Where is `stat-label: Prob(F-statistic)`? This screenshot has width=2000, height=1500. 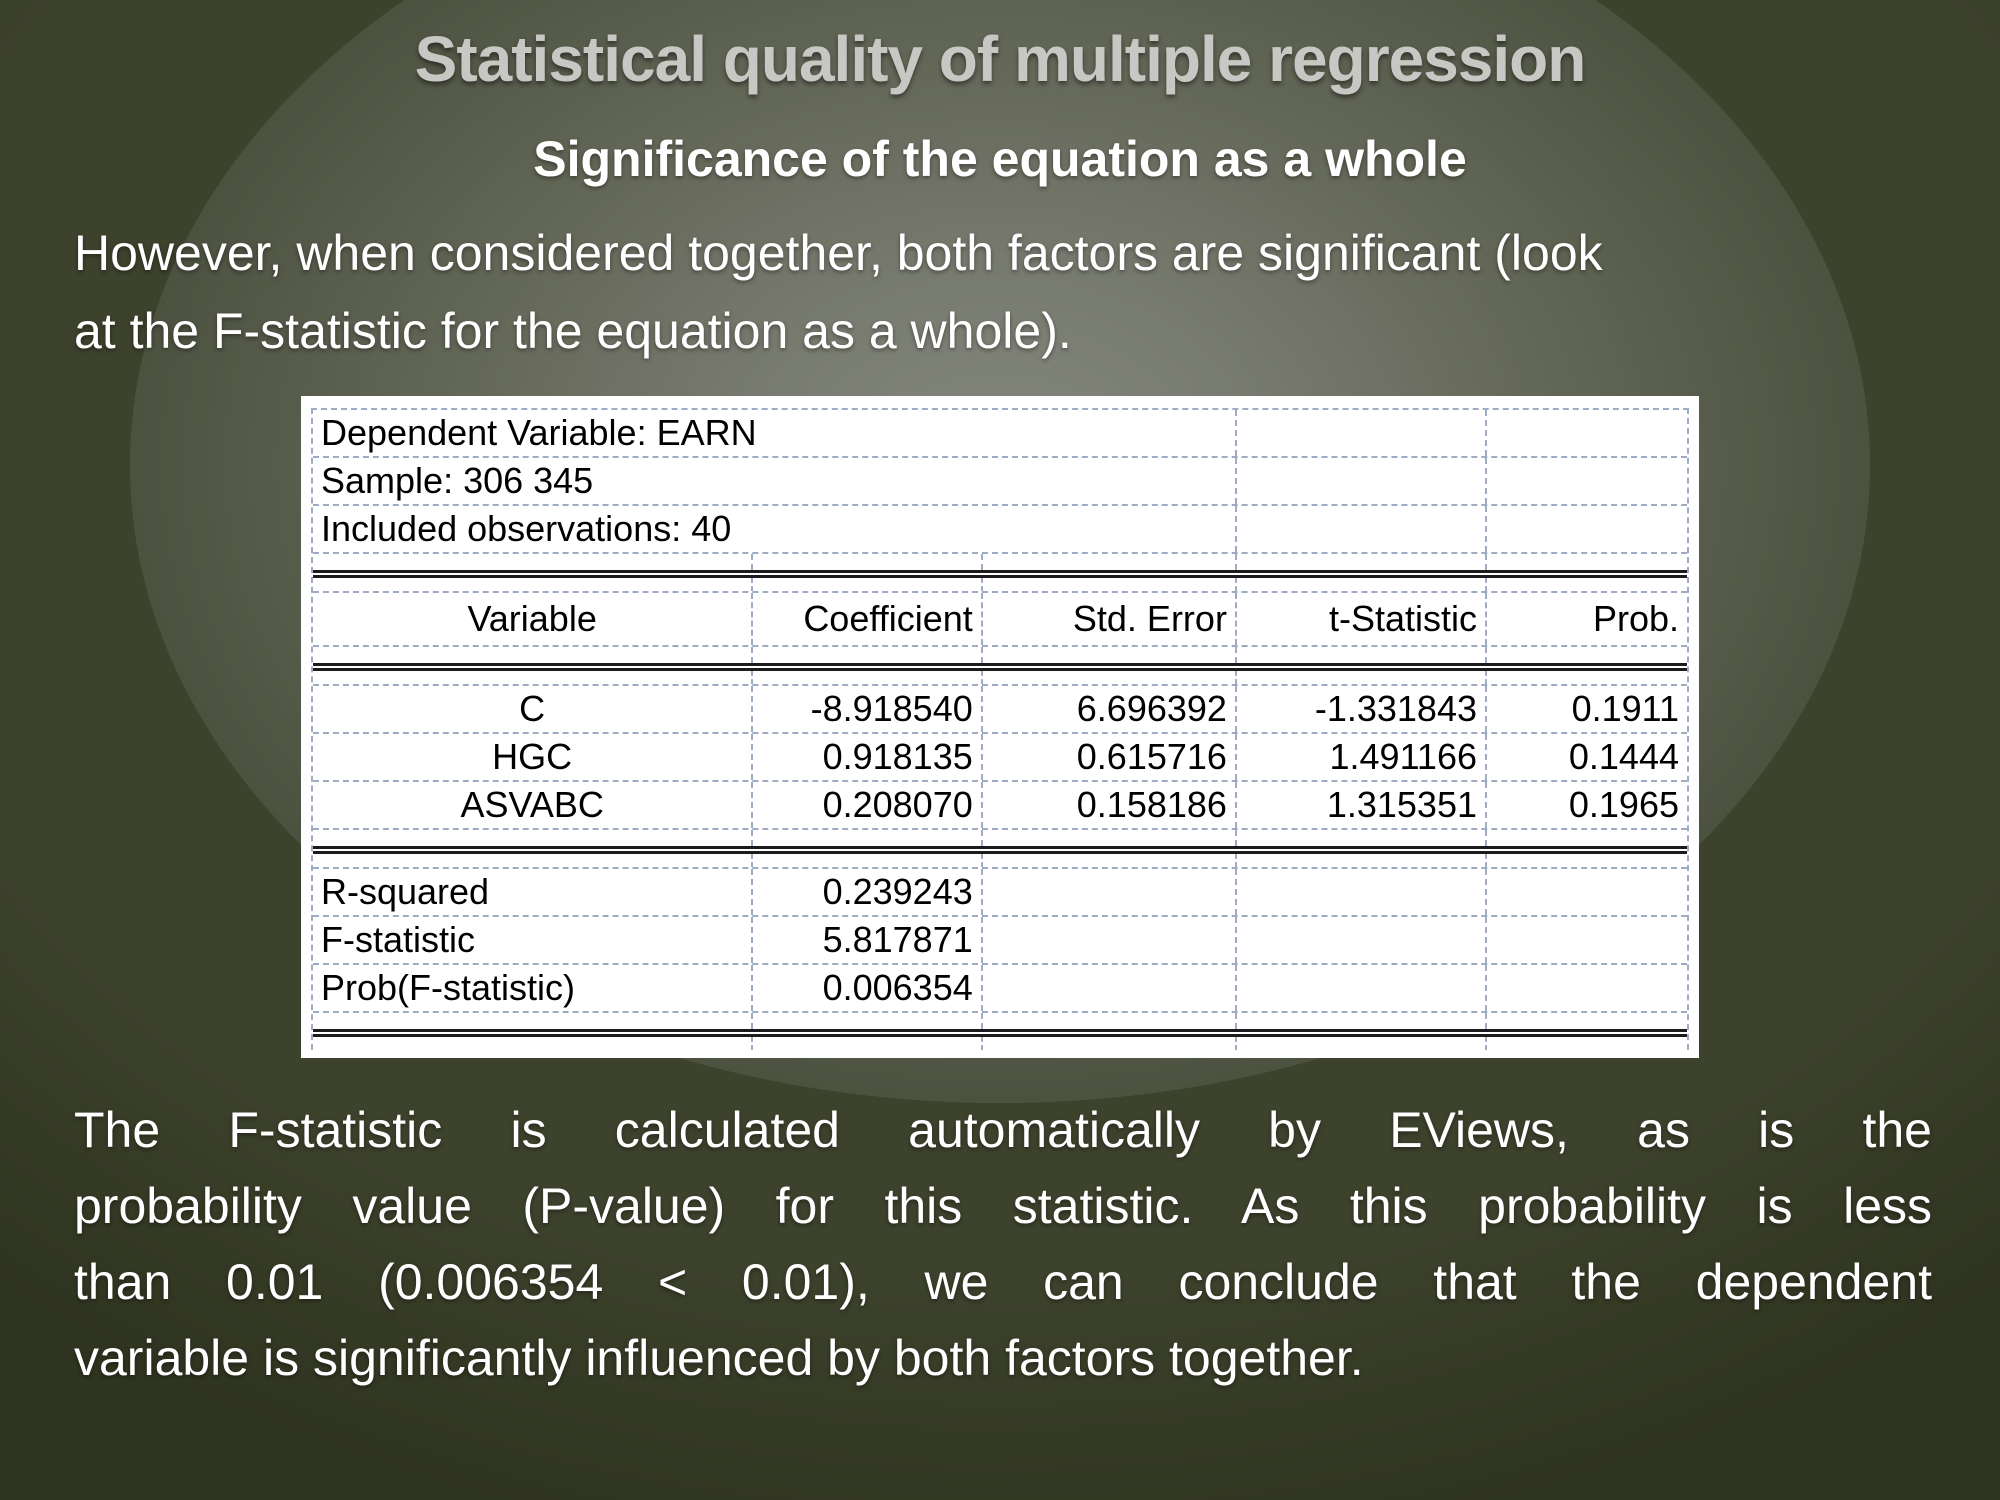
stat-label: Prob(F-statistic) is located at coordinates (448, 987).